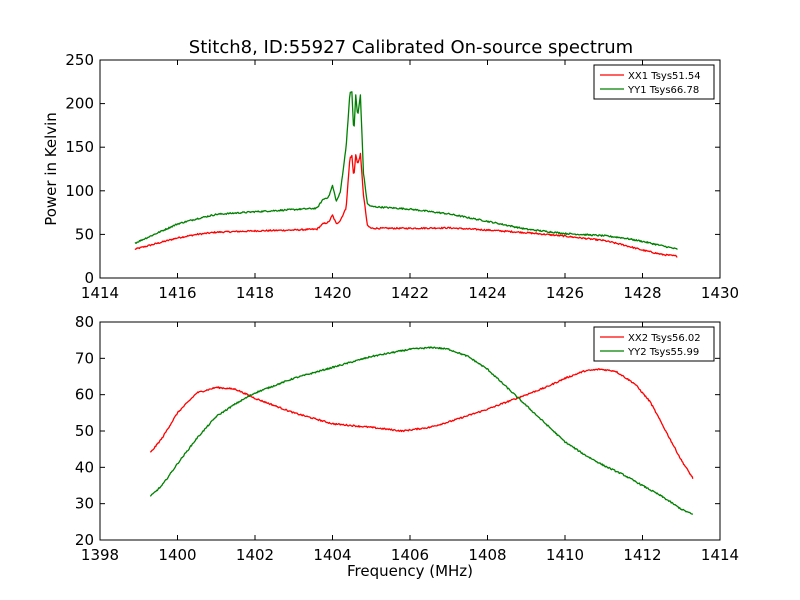  I want to click on bottom-legend-label-1: XX2 Tsys56.02, so click(664, 338).